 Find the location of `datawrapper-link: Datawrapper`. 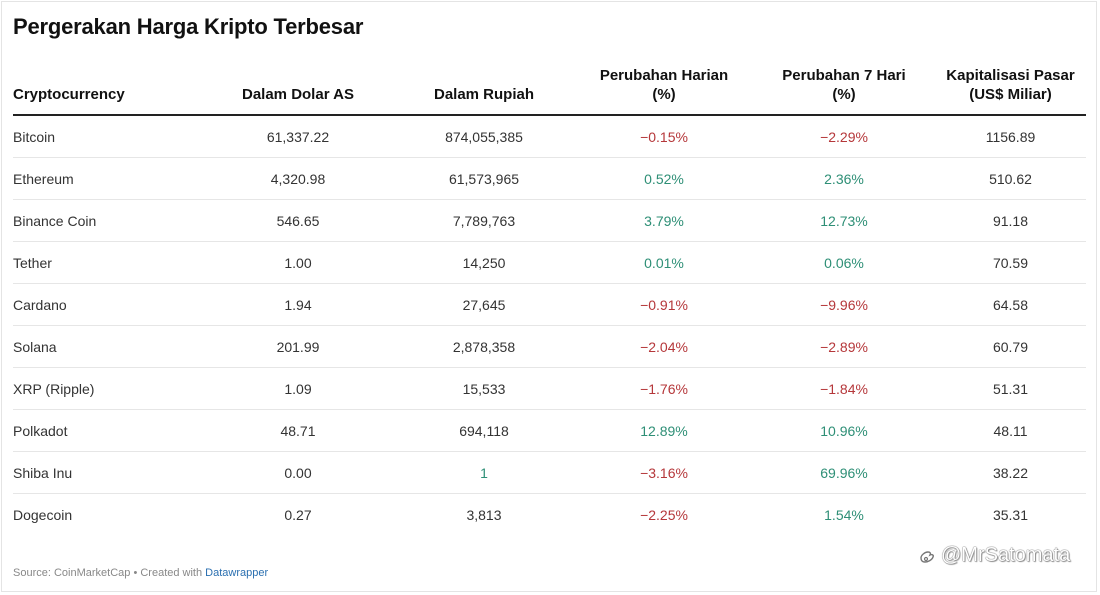

datawrapper-link: Datawrapper is located at coordinates (237, 573).